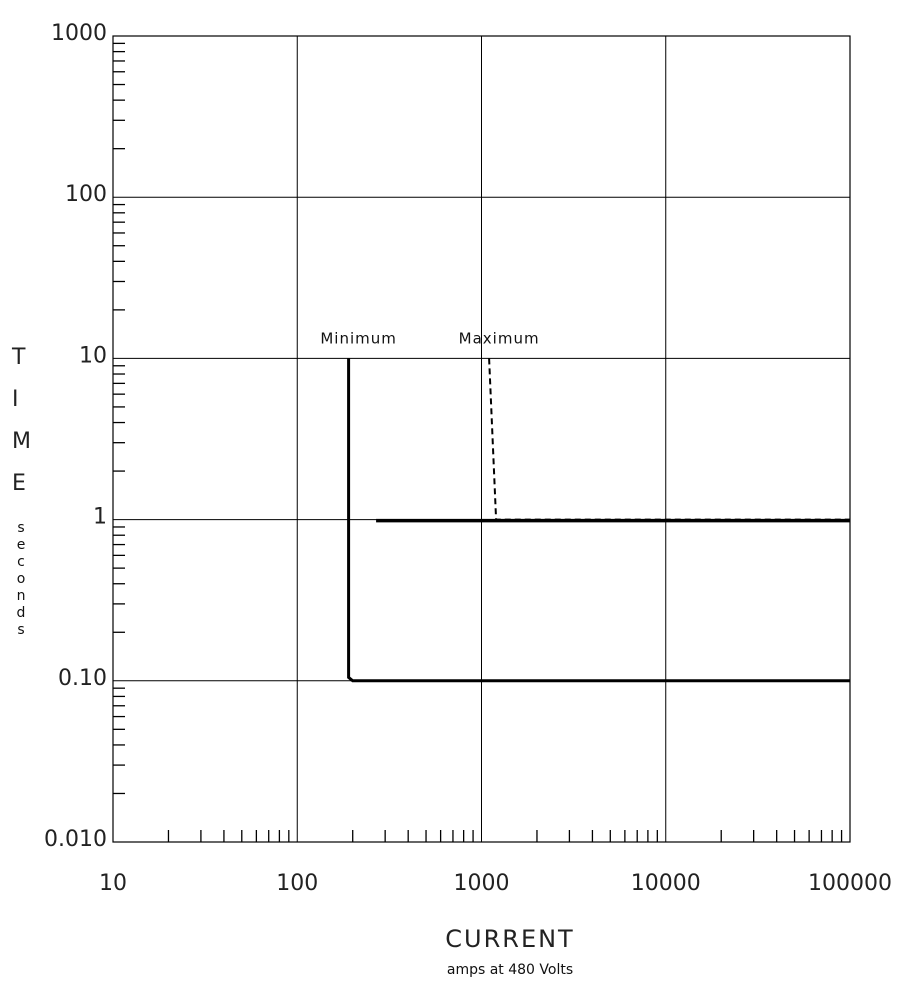  What do you see at coordinates (666, 883) in the screenshot?
I see `x-tick-label: 10000` at bounding box center [666, 883].